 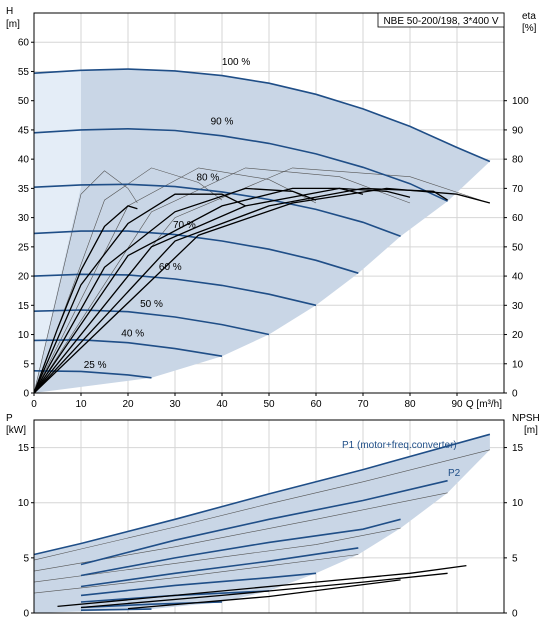 I want to click on top-left-axis-title-1: H, so click(x=9, y=11).